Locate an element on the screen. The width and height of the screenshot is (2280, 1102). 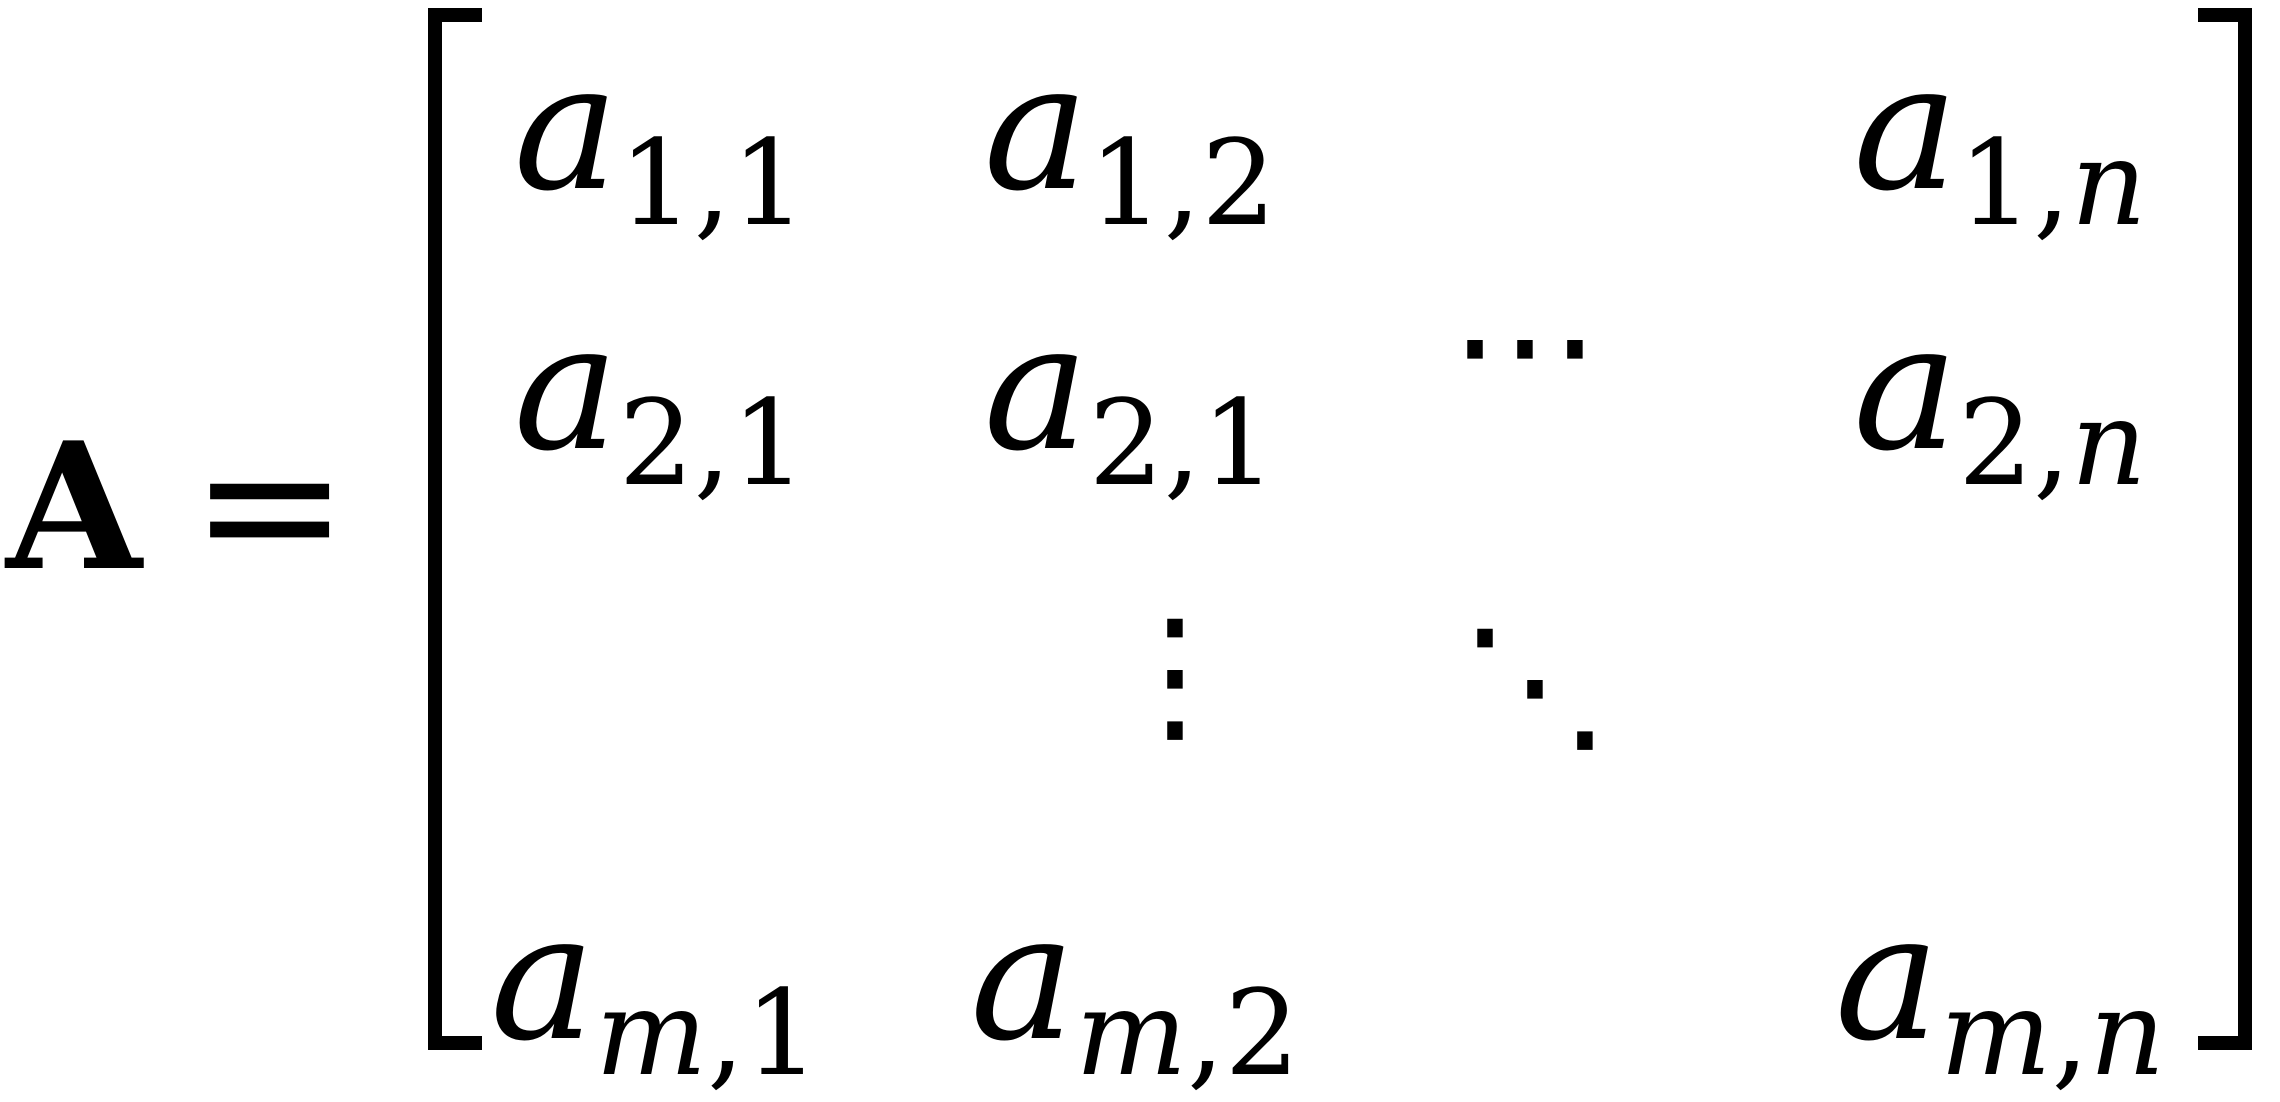
matrix-entry-m-1: a m,1 is located at coordinates (655, 988).